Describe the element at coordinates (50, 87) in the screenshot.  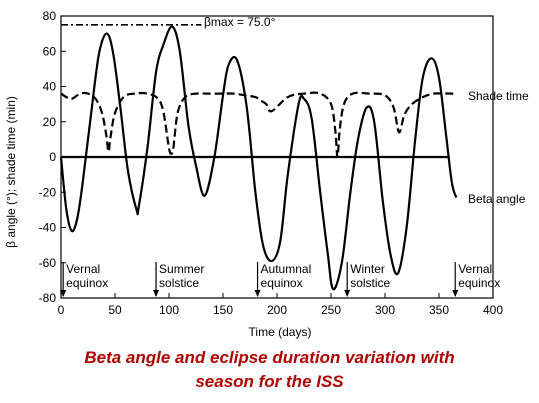
I see `y-tick-label: 40` at that location.